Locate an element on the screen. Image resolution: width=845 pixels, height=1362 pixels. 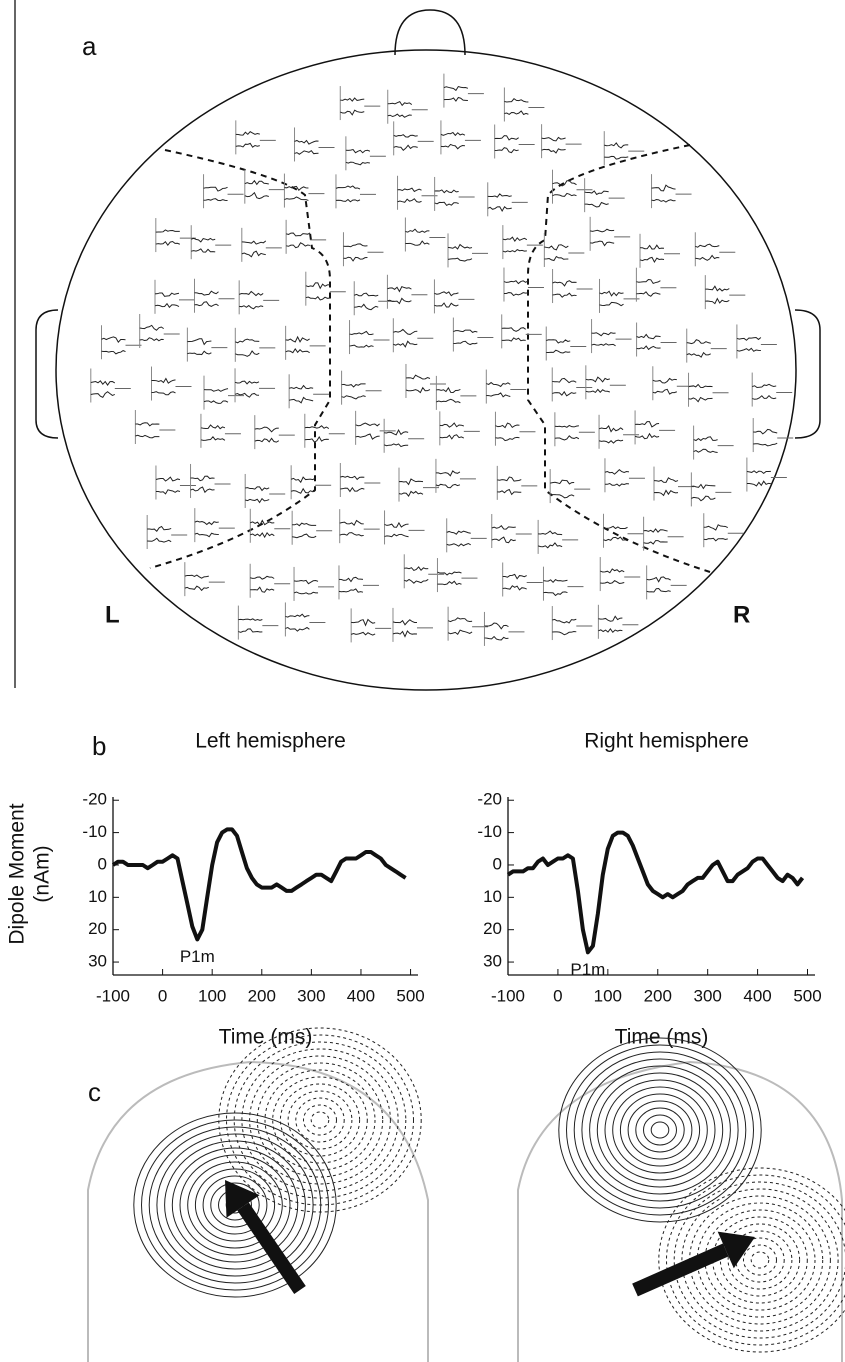
panel-label: c is located at coordinates (94, 1092).